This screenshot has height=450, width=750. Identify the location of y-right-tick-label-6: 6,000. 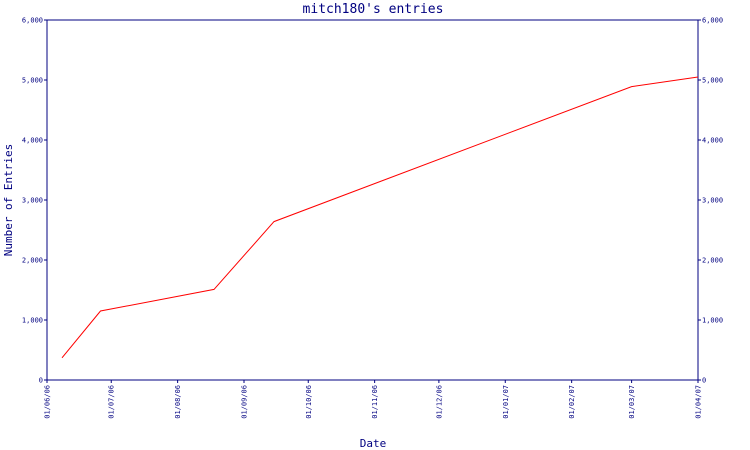
(712, 21).